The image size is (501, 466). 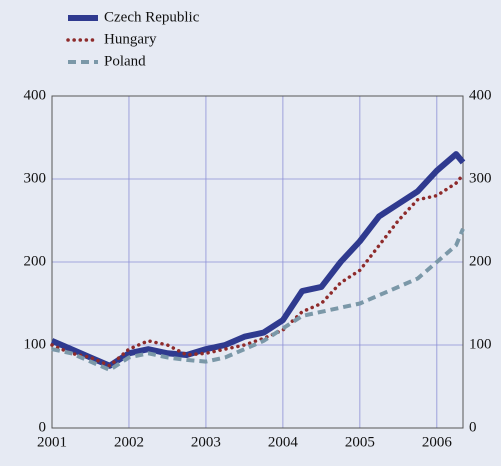 I want to click on x-tick-label: 2003, so click(x=206, y=442).